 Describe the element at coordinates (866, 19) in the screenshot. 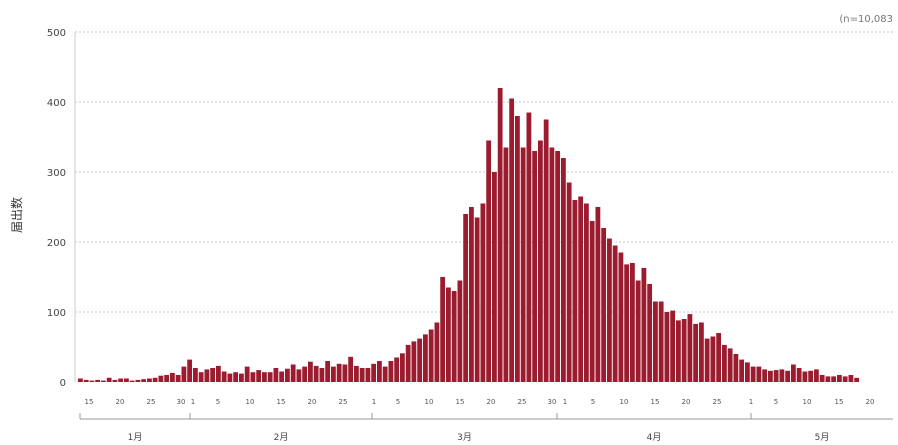

I see `sample-size-note: (n=10,083` at that location.